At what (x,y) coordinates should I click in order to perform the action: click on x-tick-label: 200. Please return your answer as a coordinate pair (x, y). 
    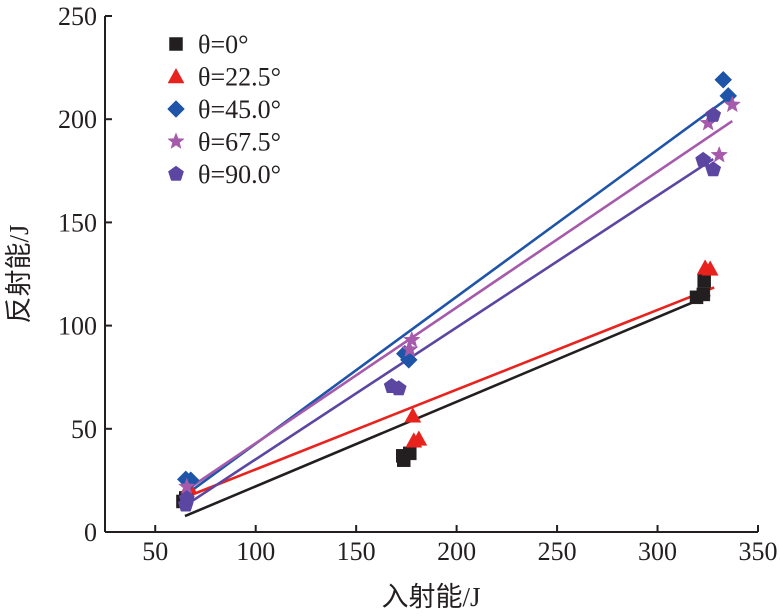
    Looking at the image, I should click on (456, 551).